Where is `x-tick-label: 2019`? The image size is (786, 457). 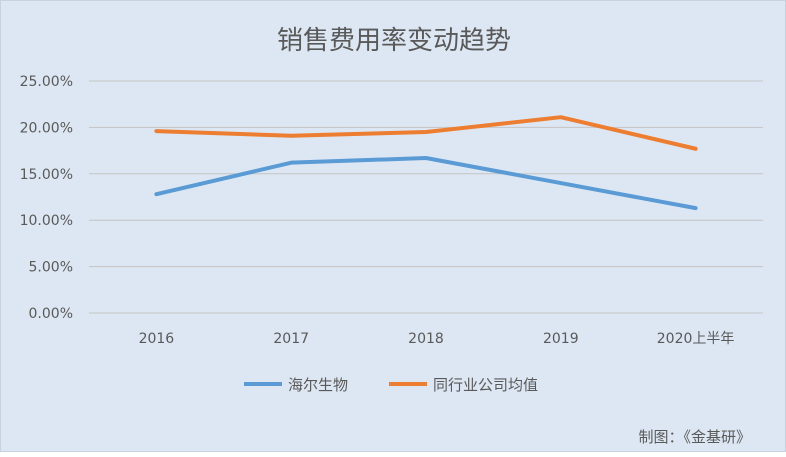 x-tick-label: 2019 is located at coordinates (561, 339).